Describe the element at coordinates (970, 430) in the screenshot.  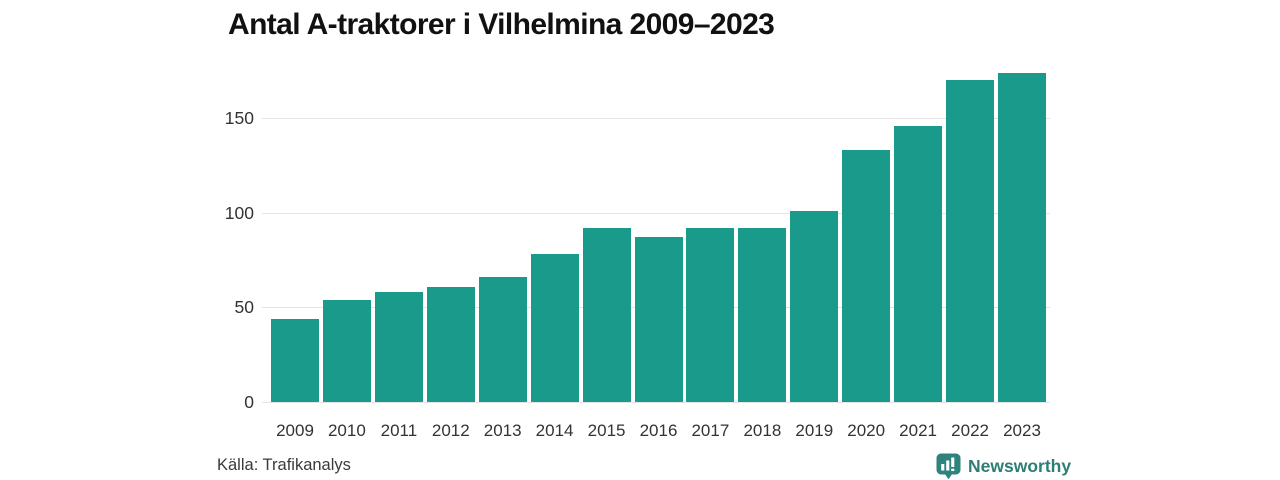
I see `x-tick-label: 2022` at that location.